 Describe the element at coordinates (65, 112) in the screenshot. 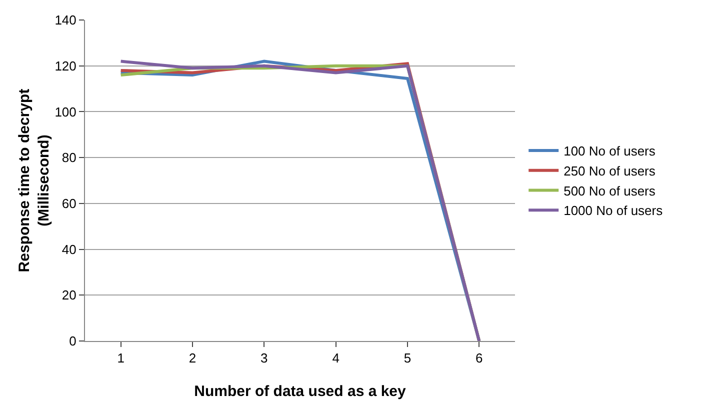

I see `y-tick-label: 100` at that location.